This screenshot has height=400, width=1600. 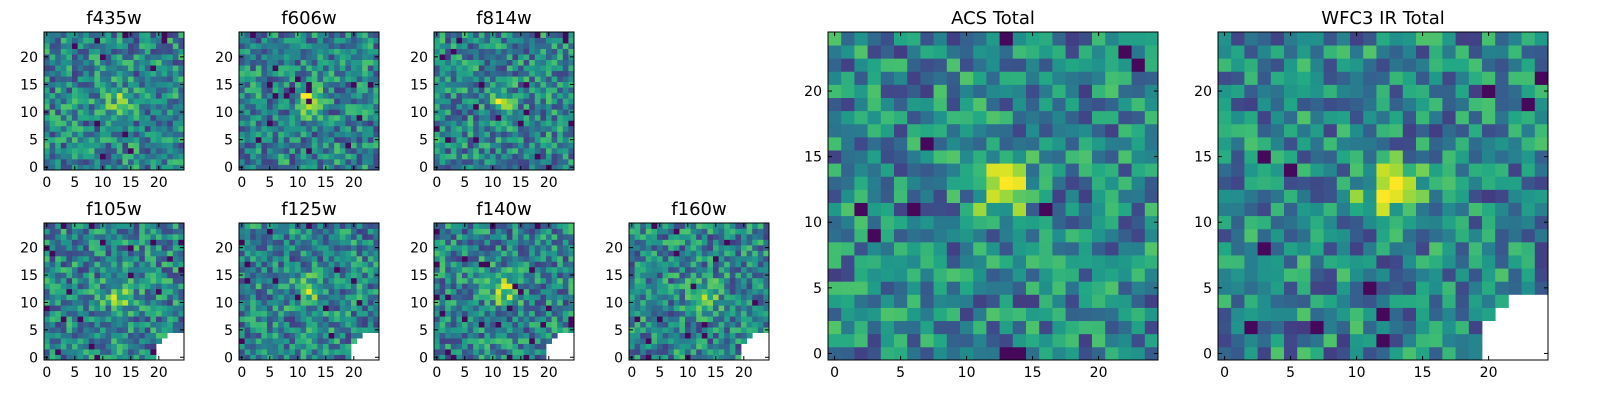 I want to click on y-tick-label: 0, so click(x=618, y=358).